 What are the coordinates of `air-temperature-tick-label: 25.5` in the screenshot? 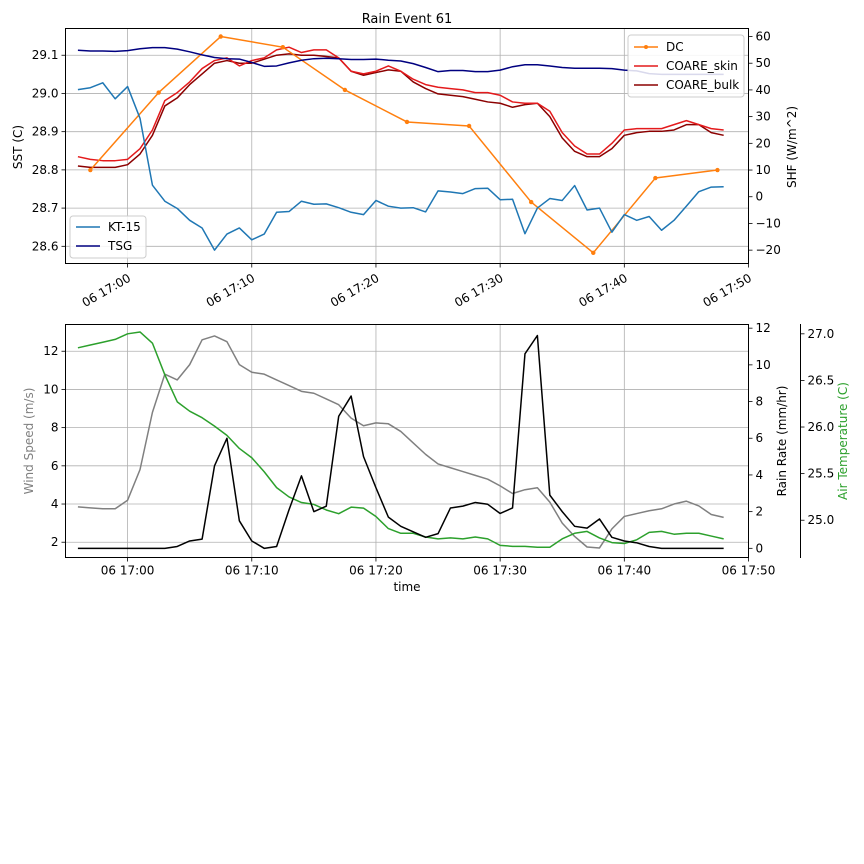 It's located at (821, 474).